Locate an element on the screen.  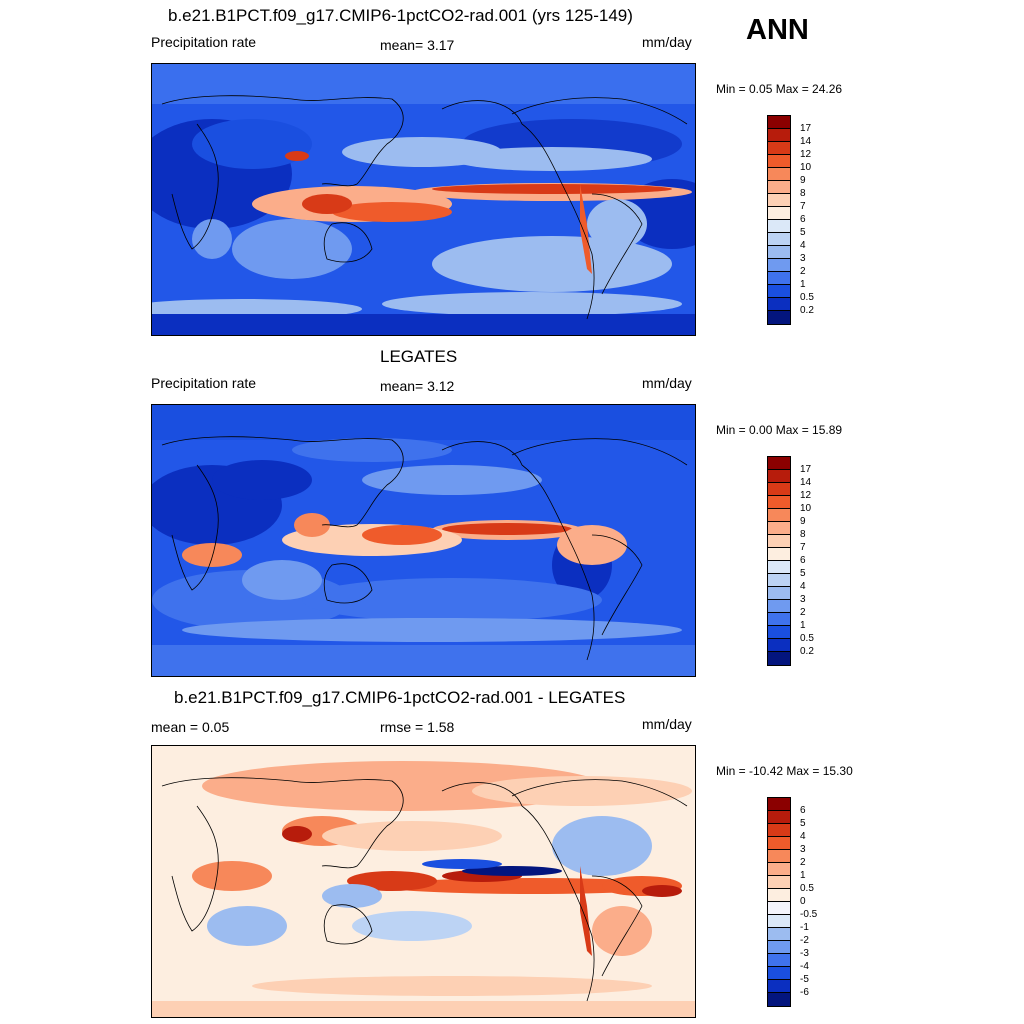
colorbar-tick: -4 is located at coordinates (804, 966).